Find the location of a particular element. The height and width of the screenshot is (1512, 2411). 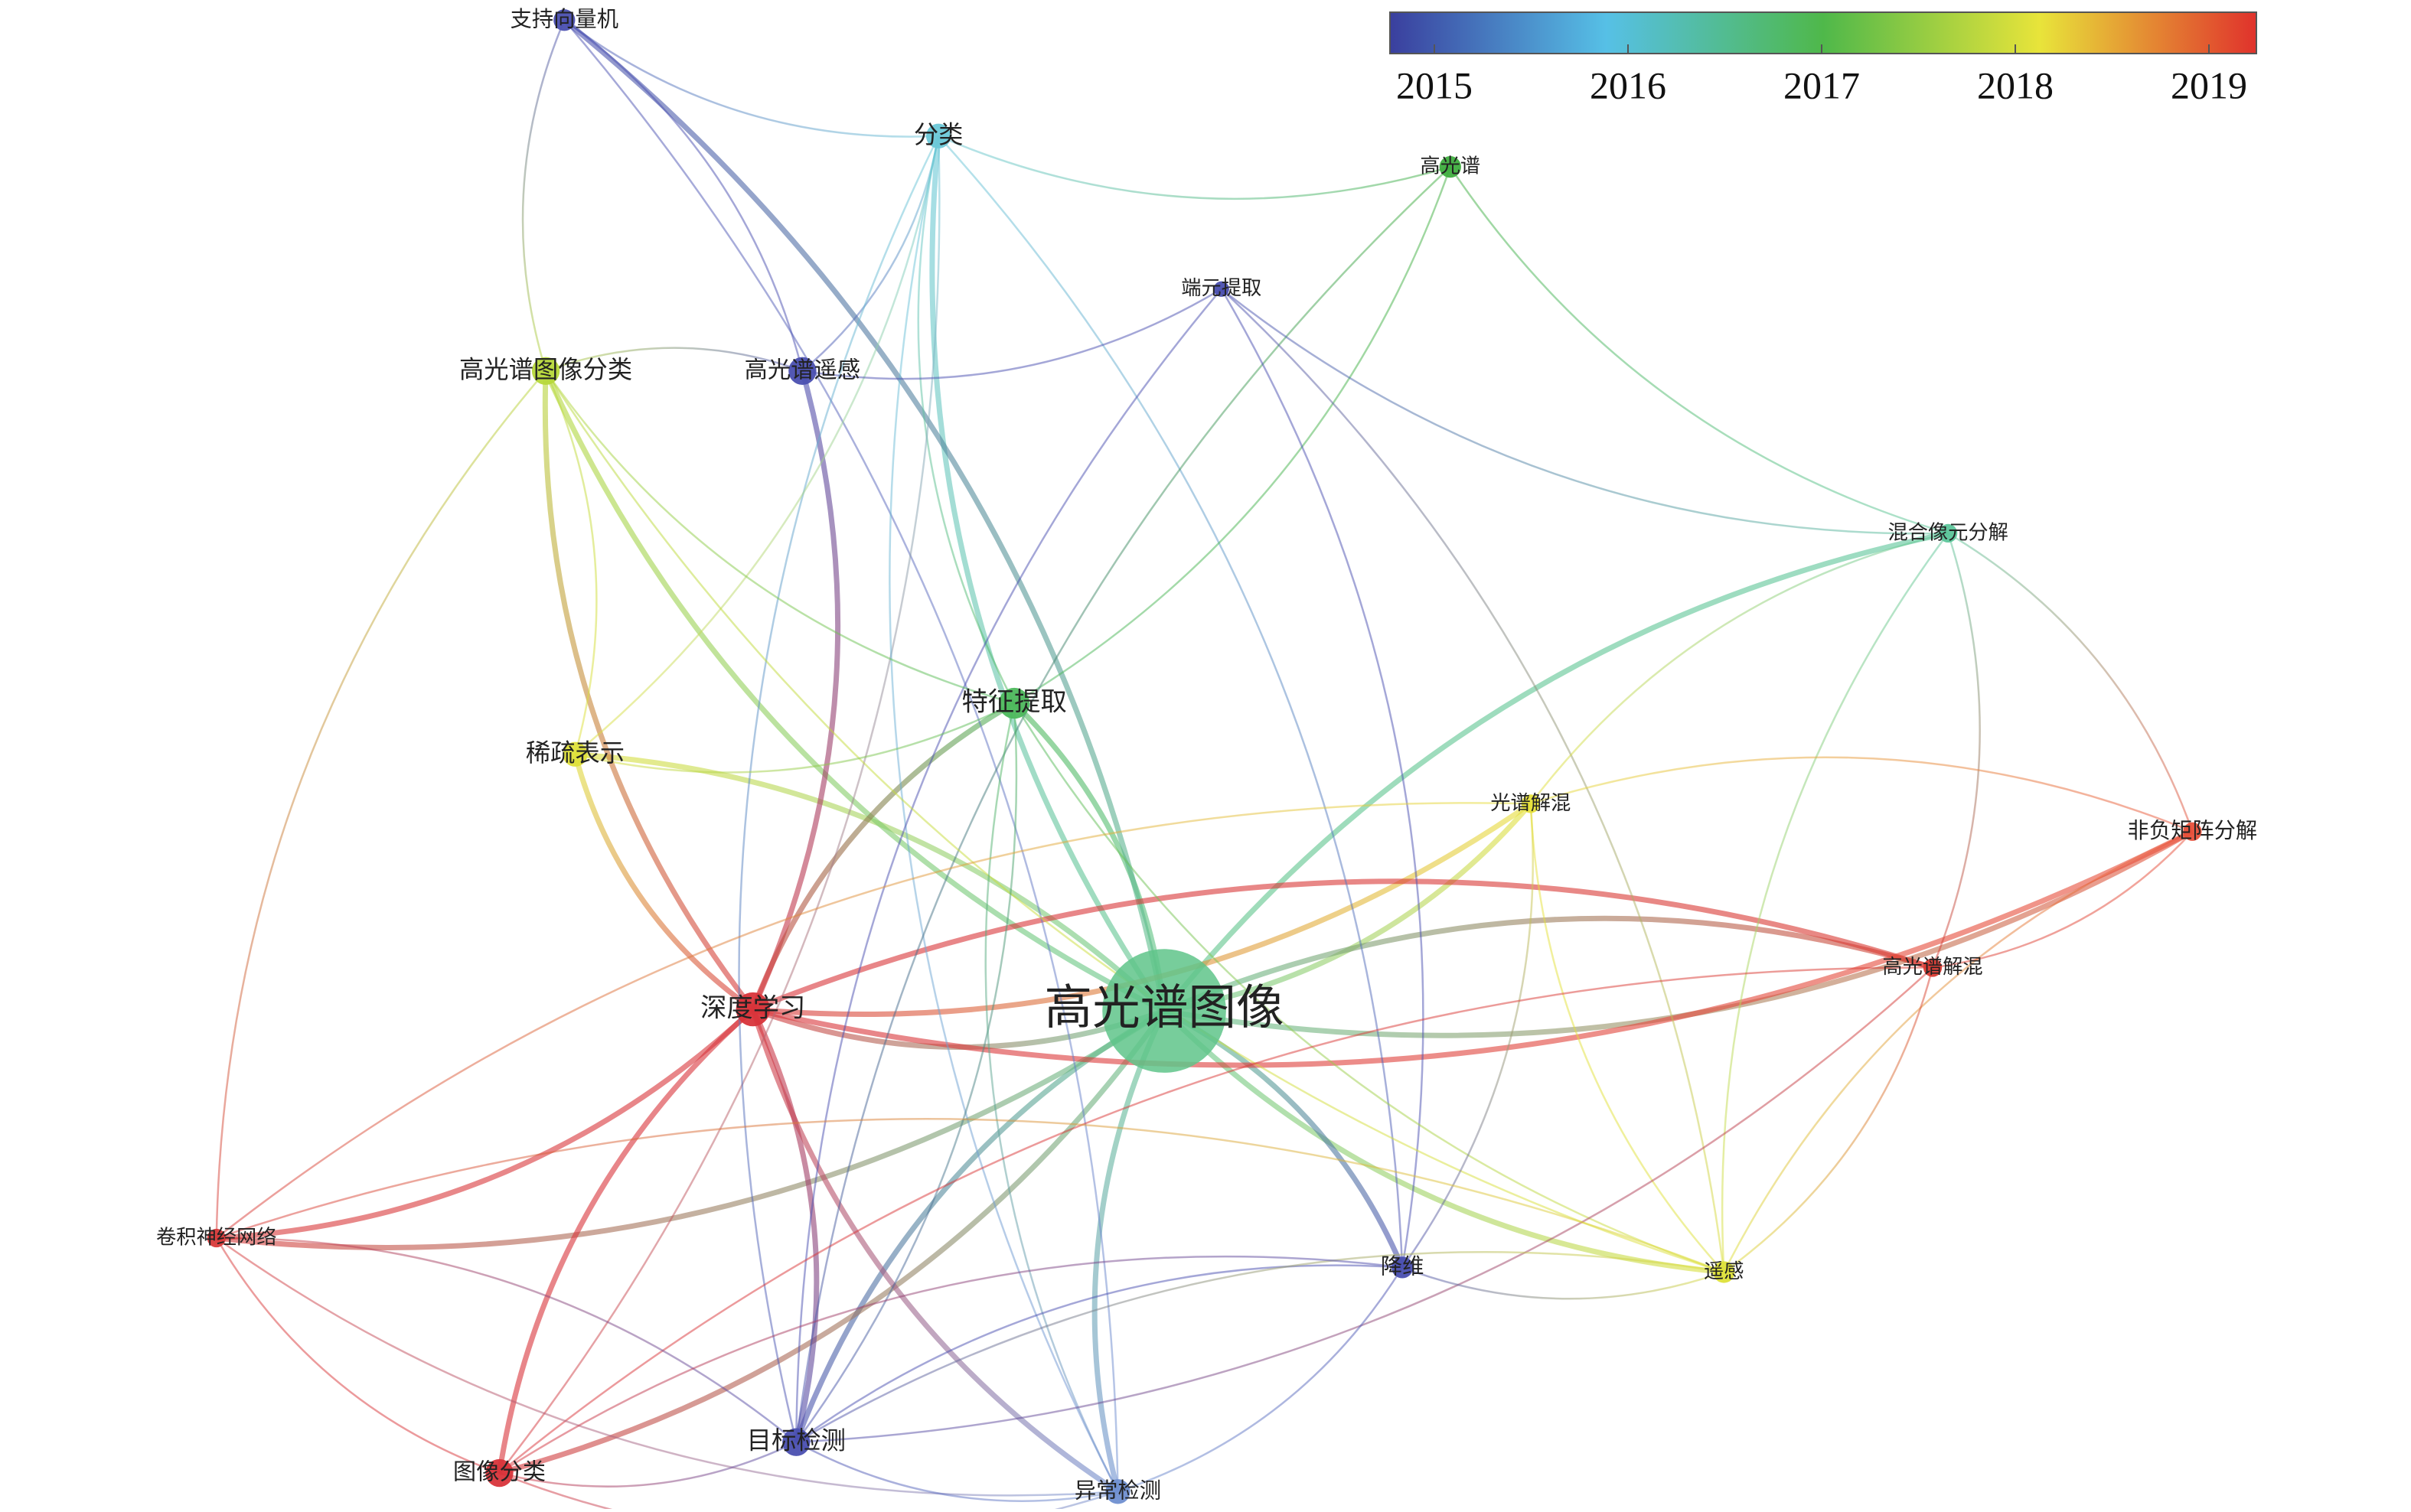

node-label: 异常检测 is located at coordinates (1118, 1490).